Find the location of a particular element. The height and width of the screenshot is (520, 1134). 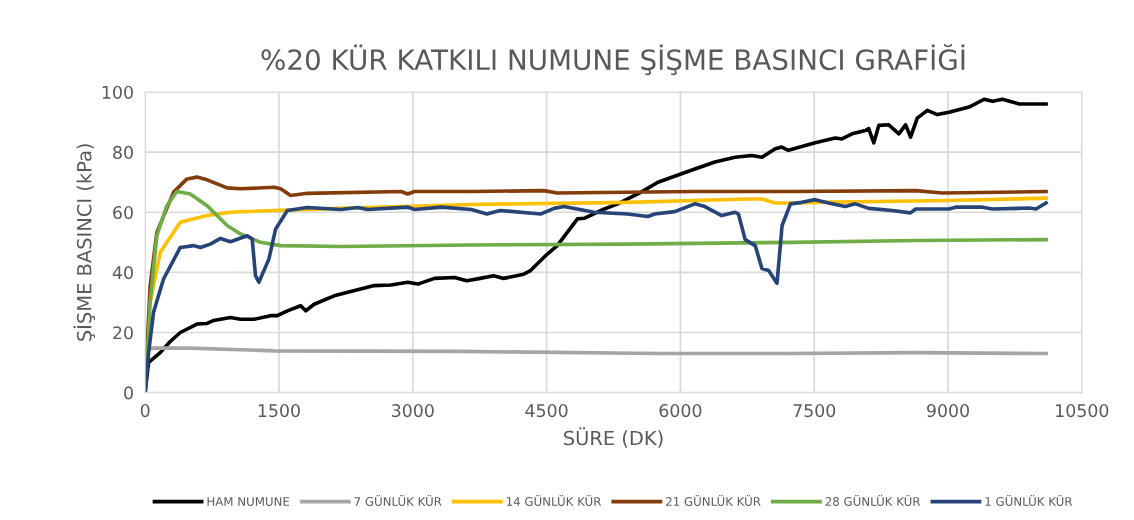

x-axis-title: SÜRE (DK) is located at coordinates (613, 437).